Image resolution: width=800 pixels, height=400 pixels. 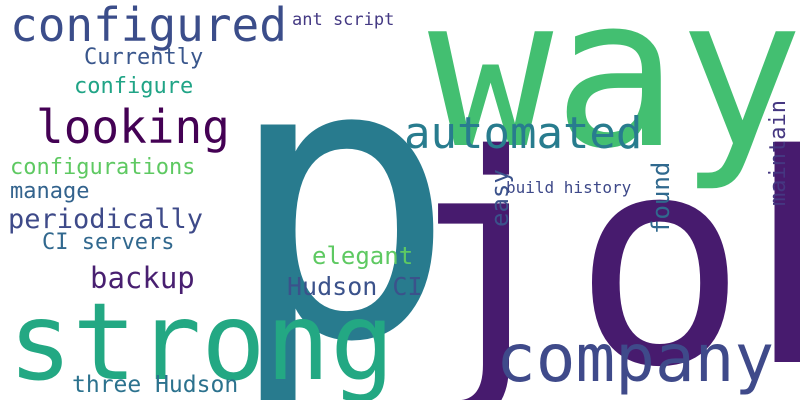 I want to click on word-configurations: configurations, so click(x=103, y=167).